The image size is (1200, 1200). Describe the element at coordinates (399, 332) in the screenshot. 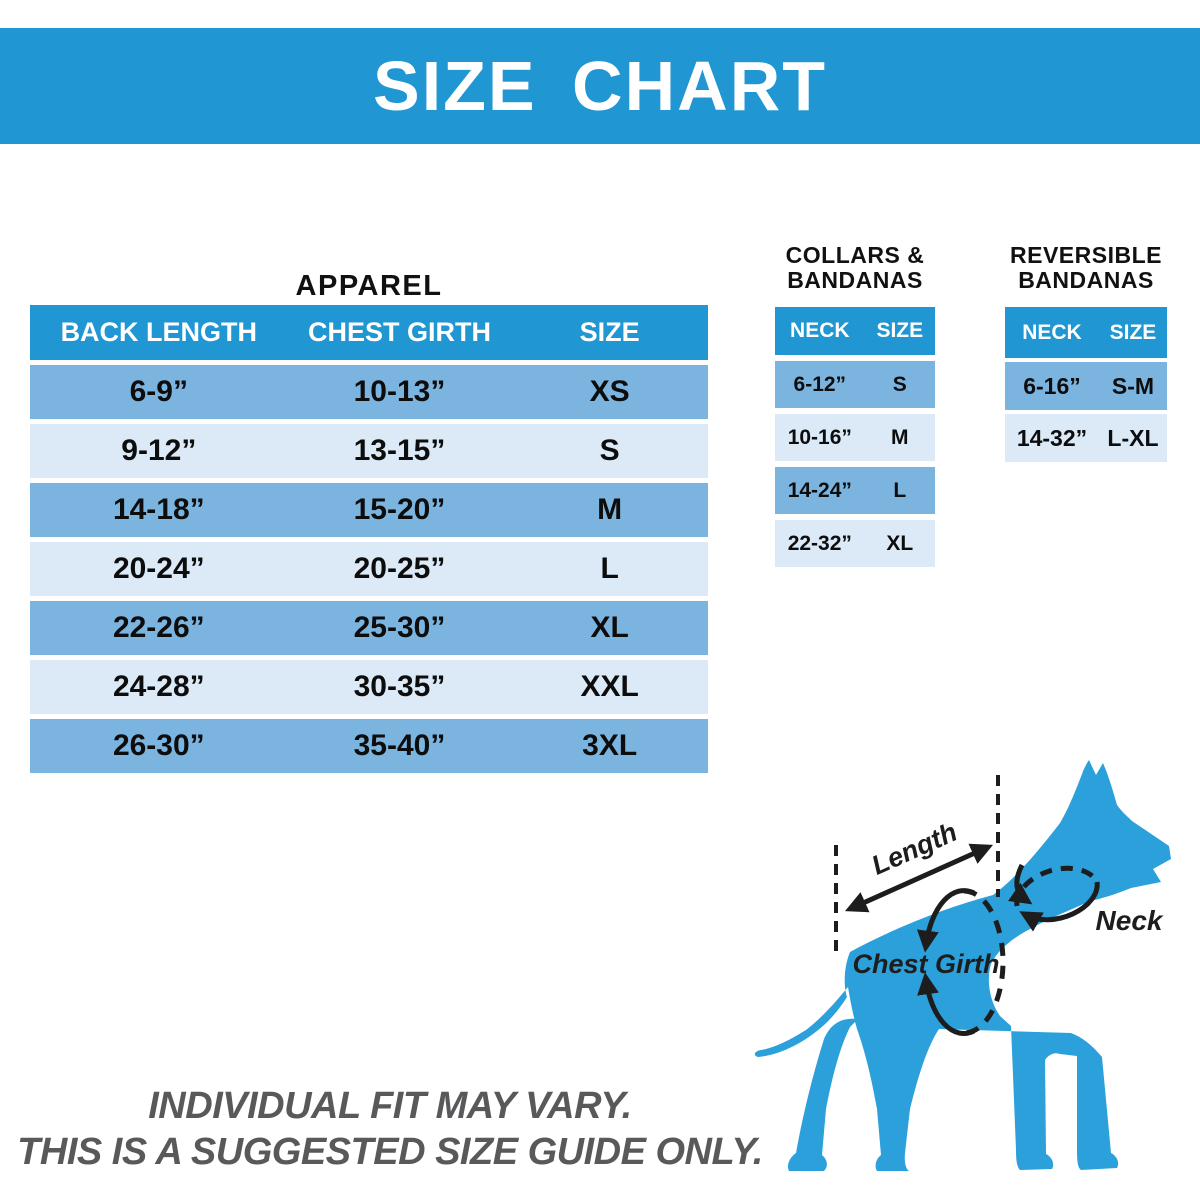

I see `column-header-chest-girth: CHEST GIRTH` at that location.